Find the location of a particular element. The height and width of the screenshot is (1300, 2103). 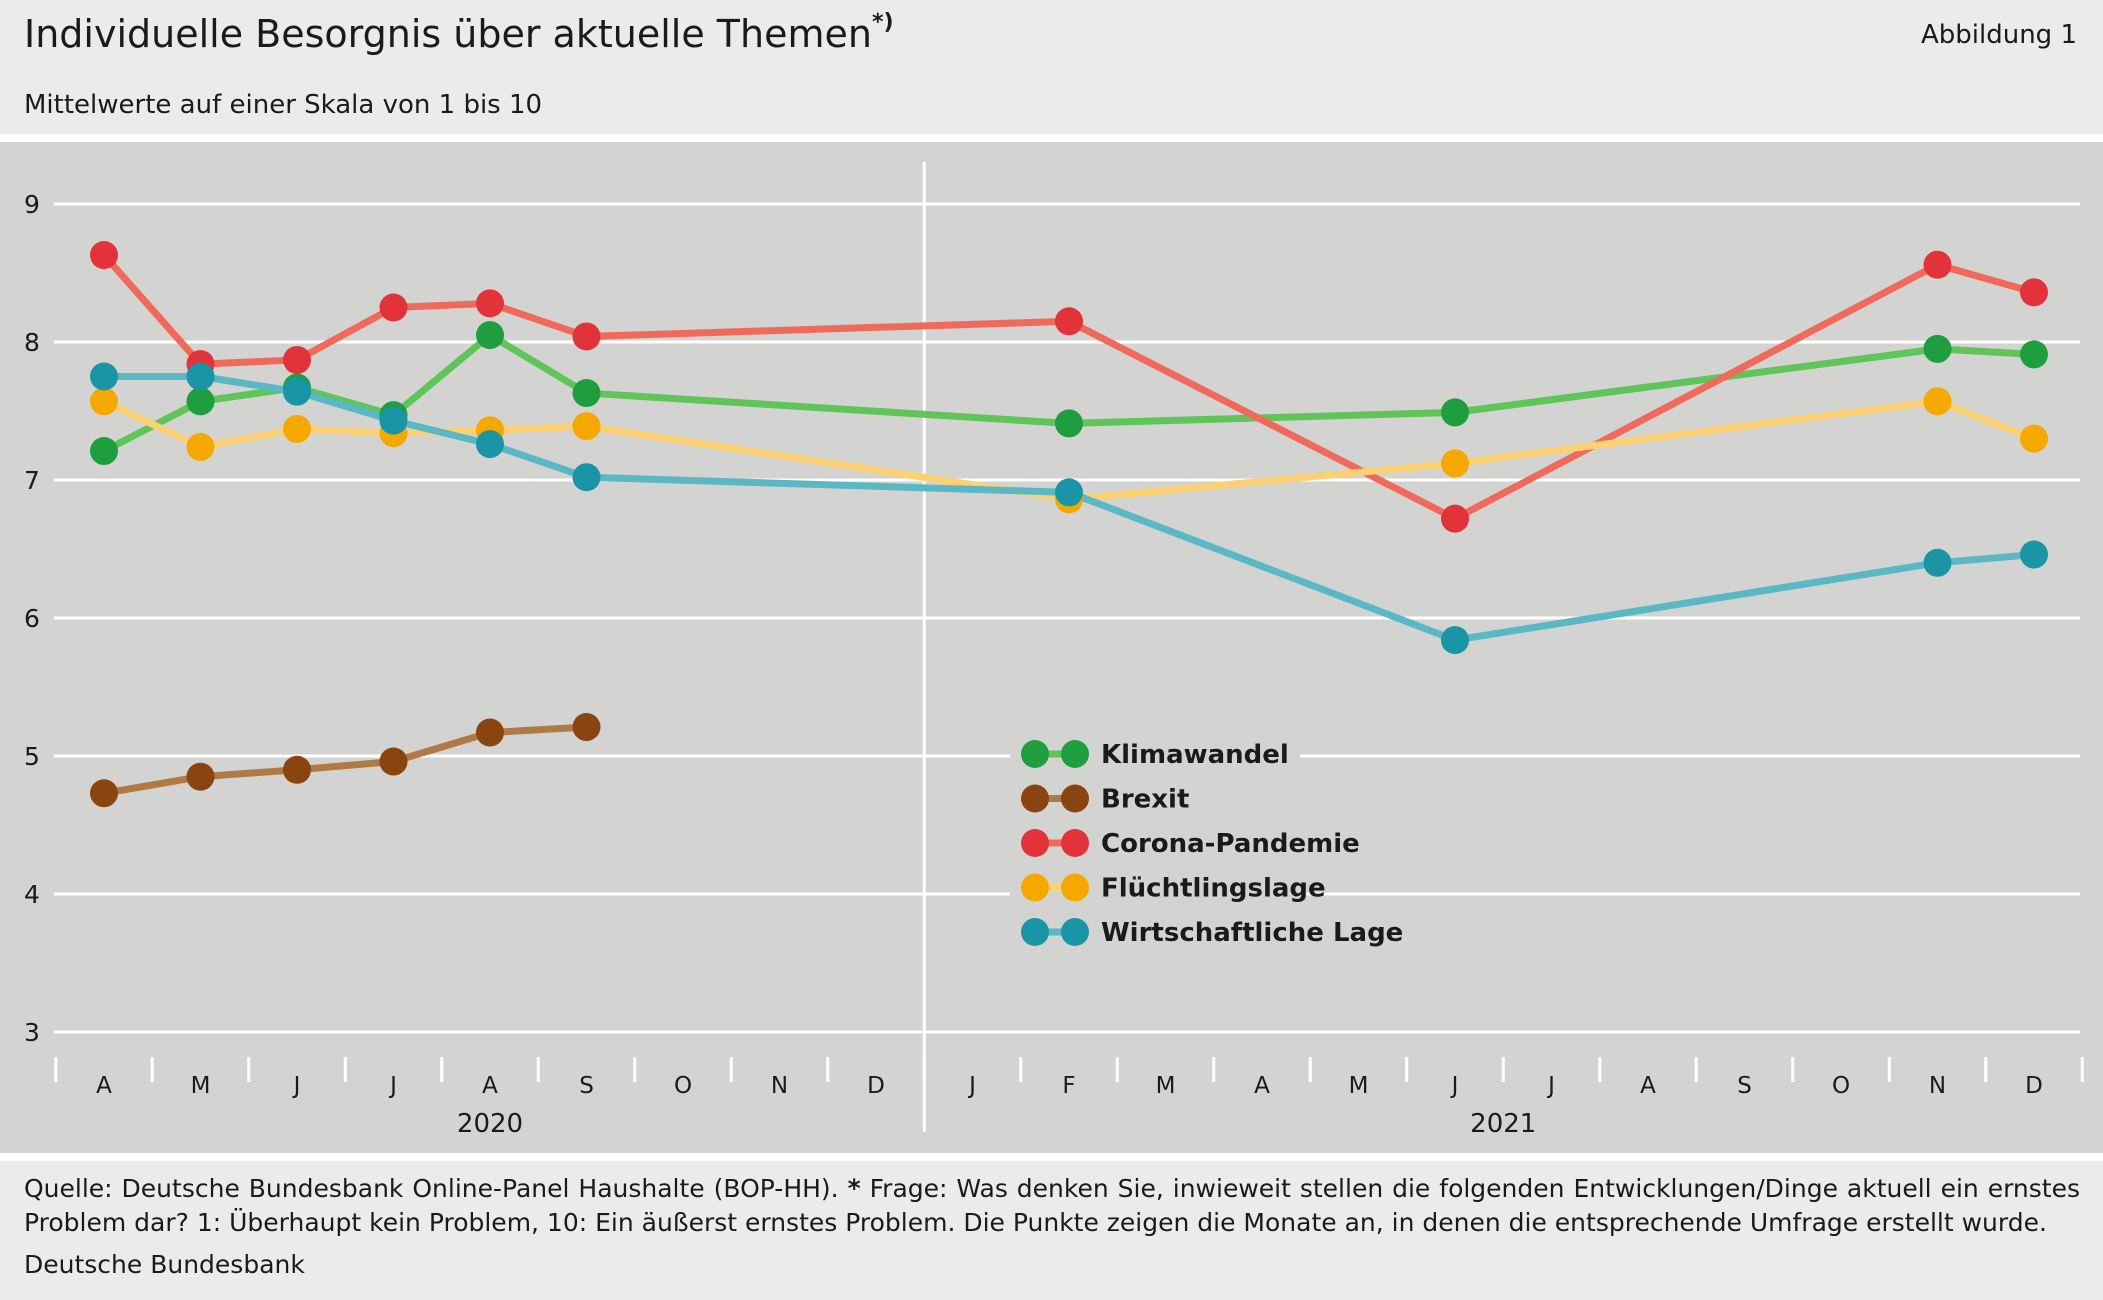

legend-label: Brexit is located at coordinates (1145, 800).